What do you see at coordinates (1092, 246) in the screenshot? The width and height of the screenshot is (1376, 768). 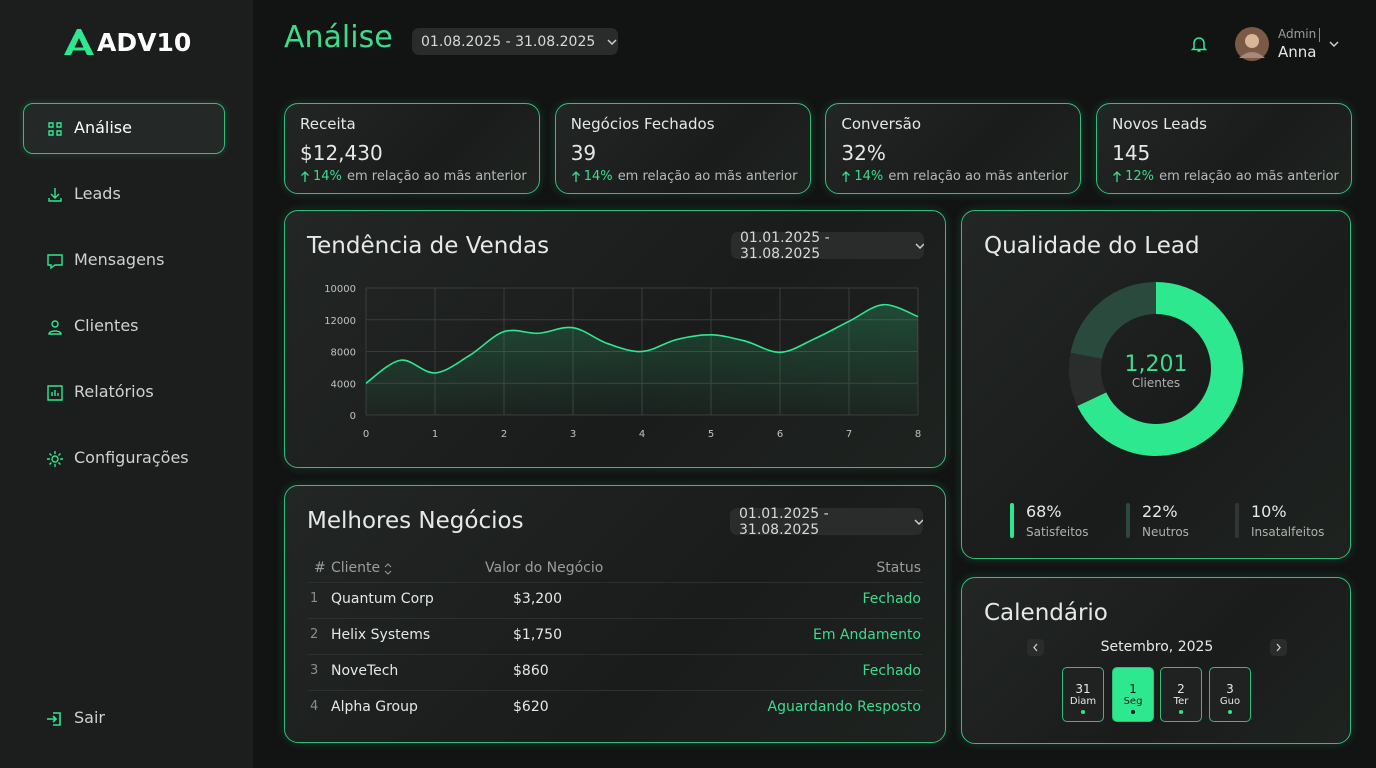 I see `card-title: Qualidade do Lead` at bounding box center [1092, 246].